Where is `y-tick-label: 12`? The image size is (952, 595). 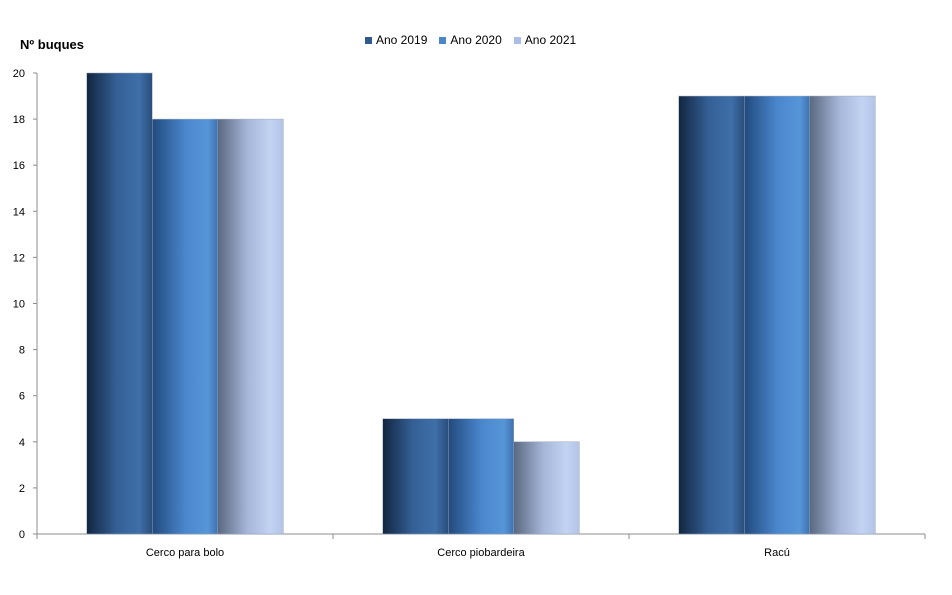 y-tick-label: 12 is located at coordinates (19, 258).